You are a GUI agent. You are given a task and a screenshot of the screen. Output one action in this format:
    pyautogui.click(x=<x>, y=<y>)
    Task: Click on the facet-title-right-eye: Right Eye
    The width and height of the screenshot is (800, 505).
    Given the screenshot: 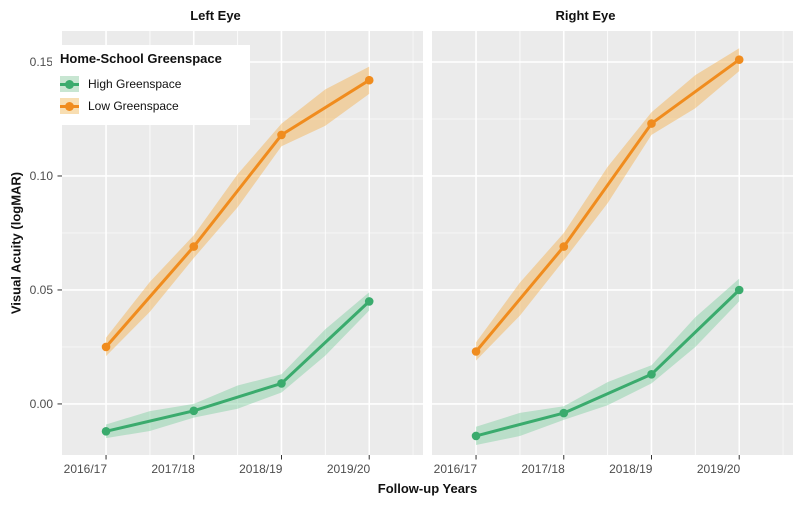 What is the action you would take?
    pyautogui.click(x=585, y=15)
    